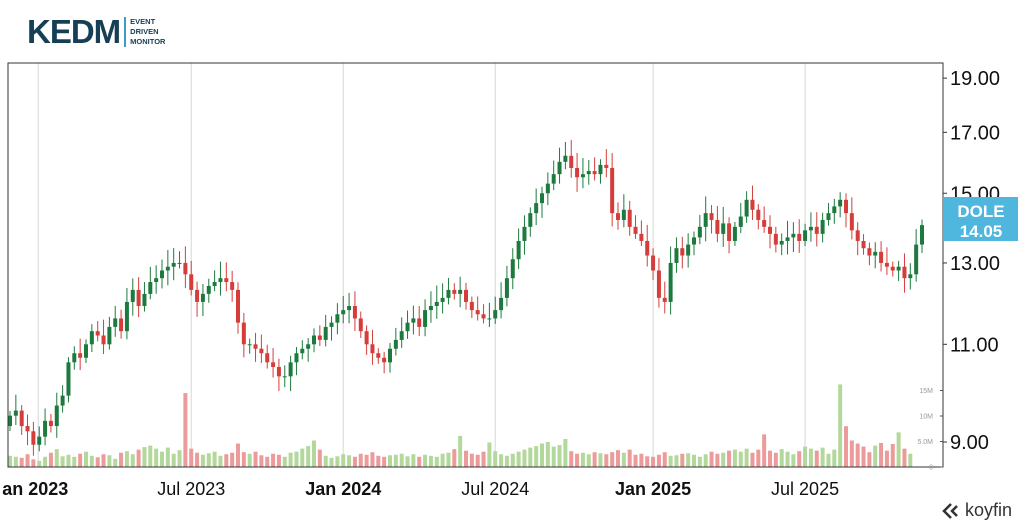 The width and height of the screenshot is (1024, 529). What do you see at coordinates (969, 443) in the screenshot?
I see `y-tick-label: 9.00` at bounding box center [969, 443].